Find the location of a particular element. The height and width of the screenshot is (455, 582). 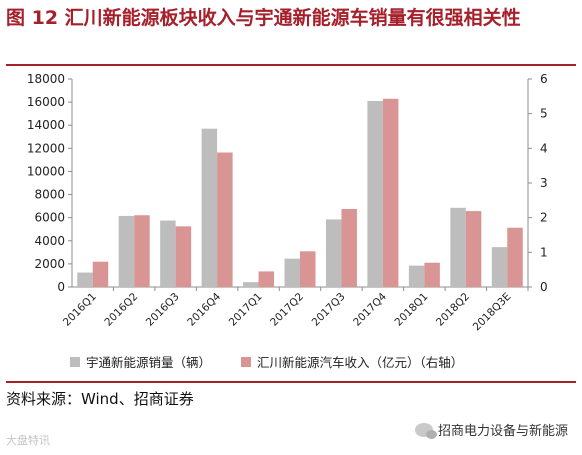

y-right-tick-label: 1 is located at coordinates (544, 252).